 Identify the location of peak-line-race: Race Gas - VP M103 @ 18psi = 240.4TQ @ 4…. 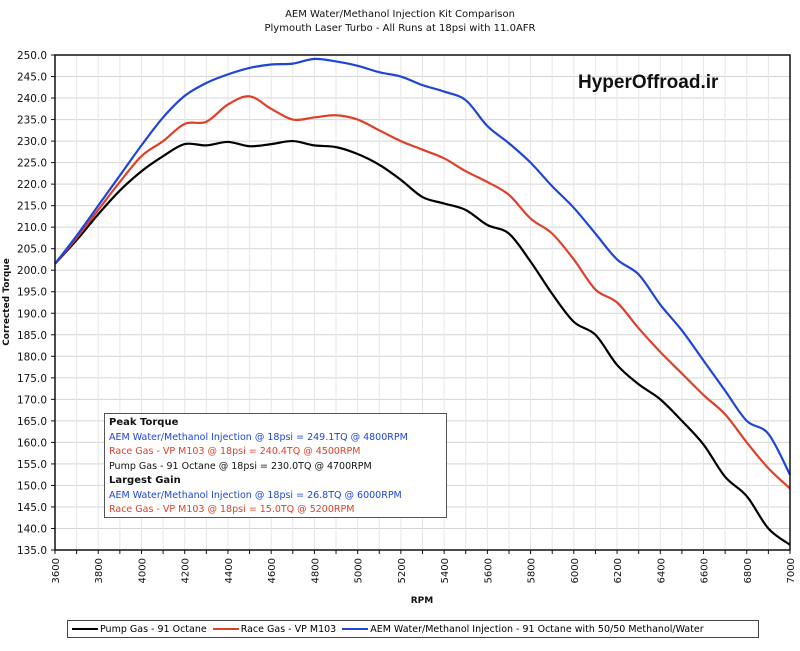
(235, 451).